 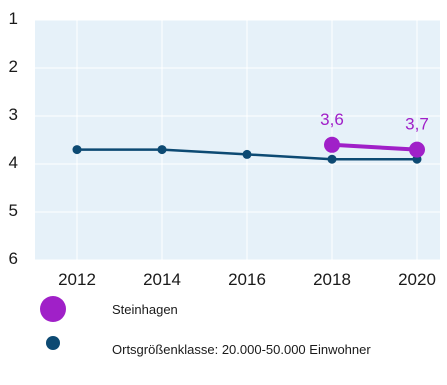 I want to click on series-line-steinhagen, so click(x=374, y=147).